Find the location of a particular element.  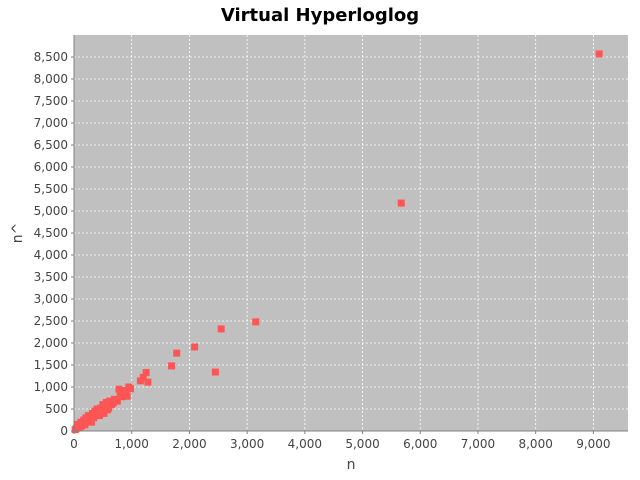

x-tick-label: 2,000 is located at coordinates (189, 444).